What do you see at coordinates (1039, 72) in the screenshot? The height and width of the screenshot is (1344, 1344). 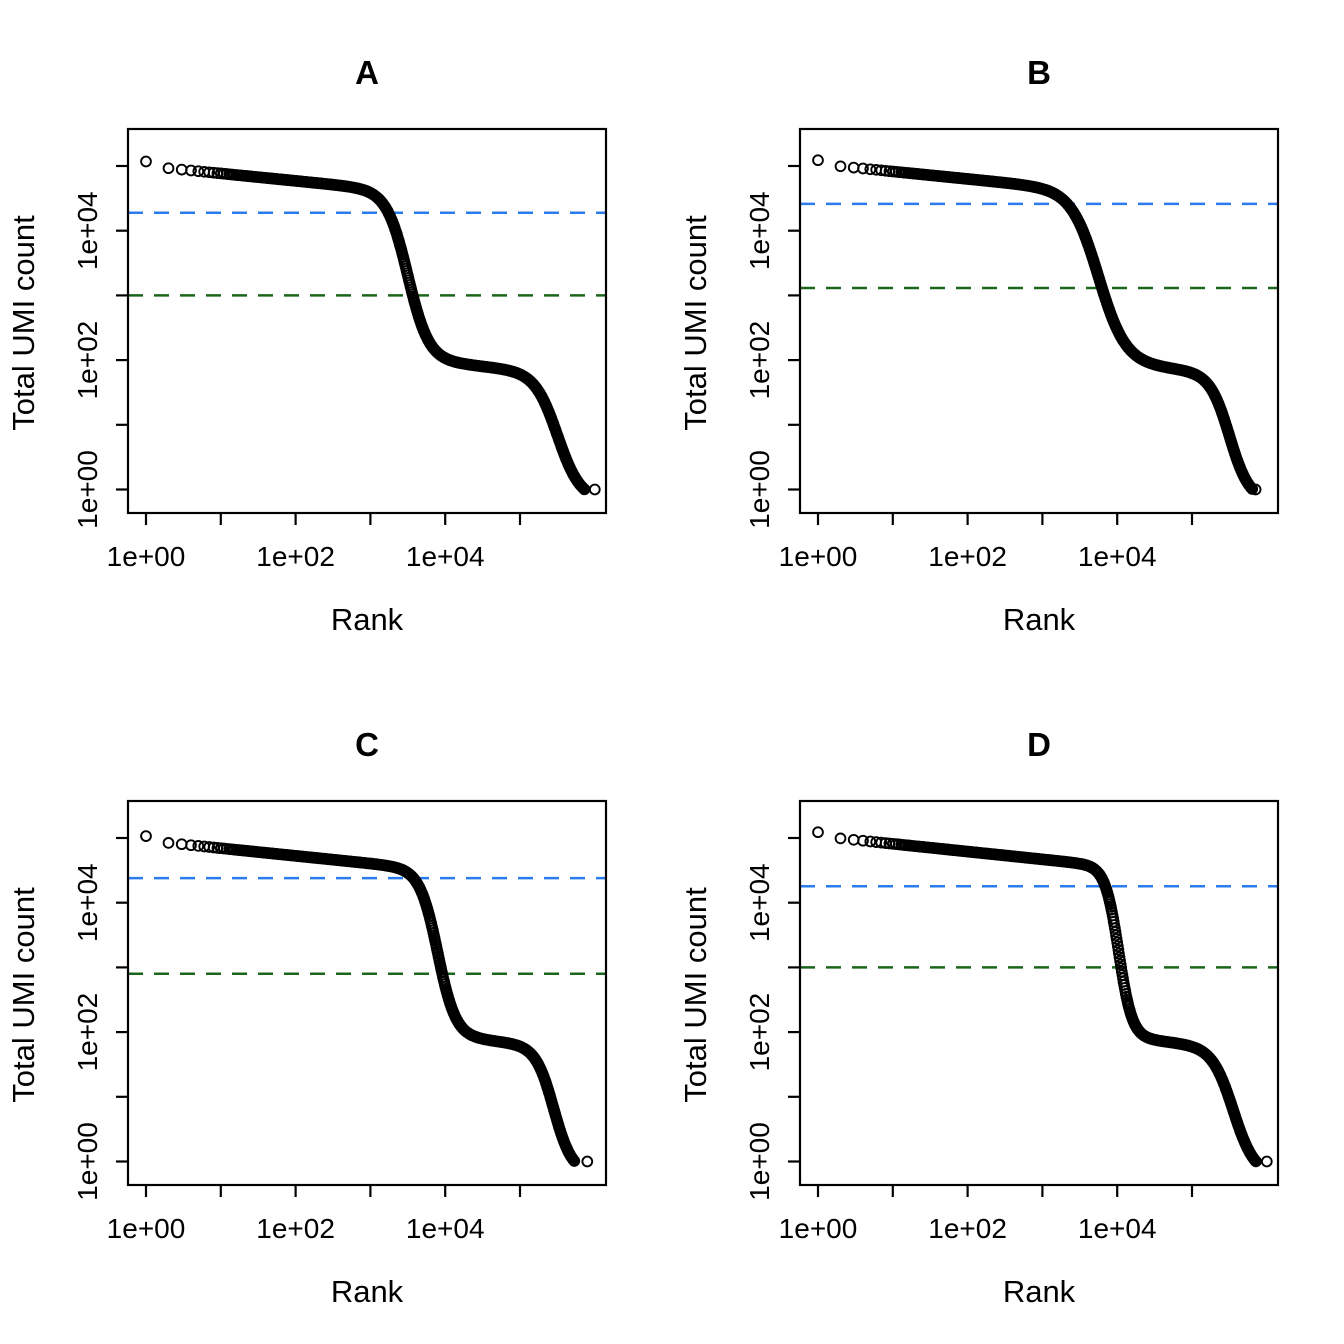 I see `panel-title: B` at bounding box center [1039, 72].